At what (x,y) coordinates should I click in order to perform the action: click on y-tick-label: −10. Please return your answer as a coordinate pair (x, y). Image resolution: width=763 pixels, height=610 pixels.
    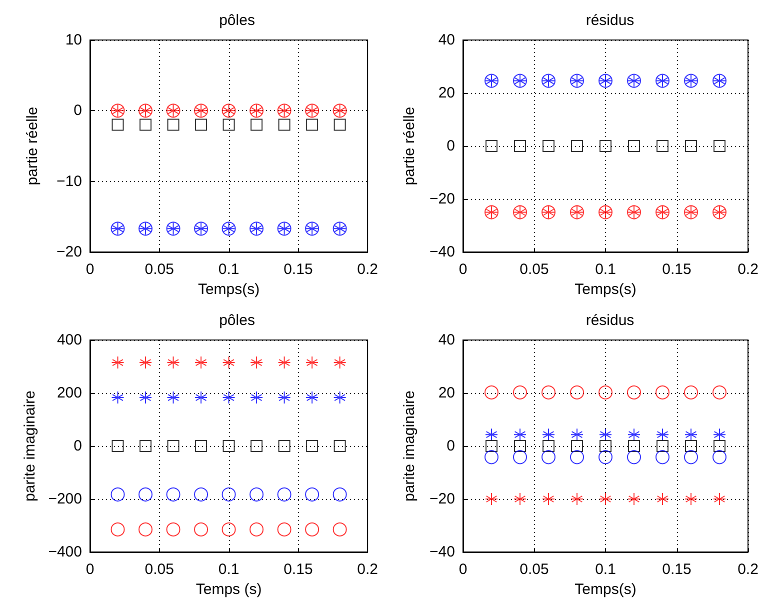
    Looking at the image, I should click on (69, 181).